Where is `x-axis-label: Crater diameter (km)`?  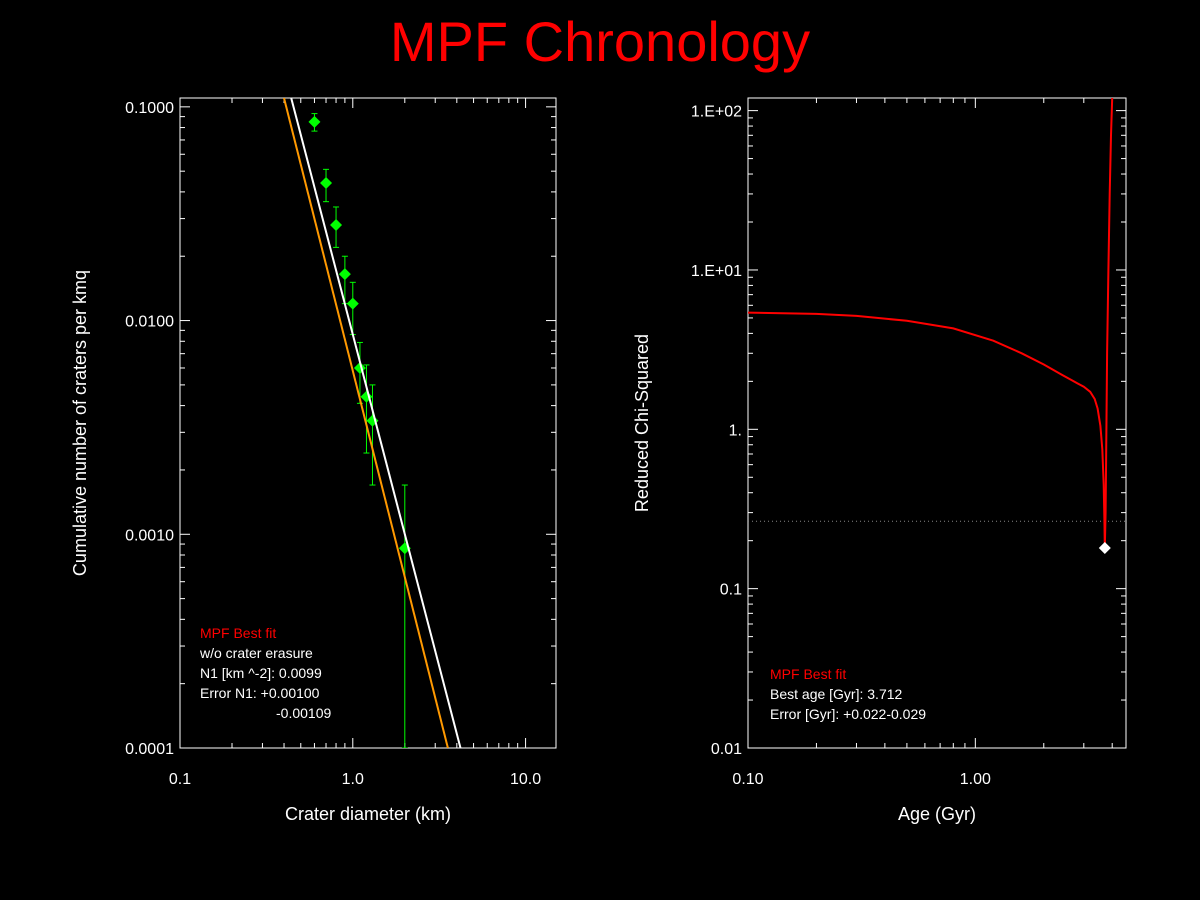
x-axis-label: Crater diameter (km) is located at coordinates (368, 814).